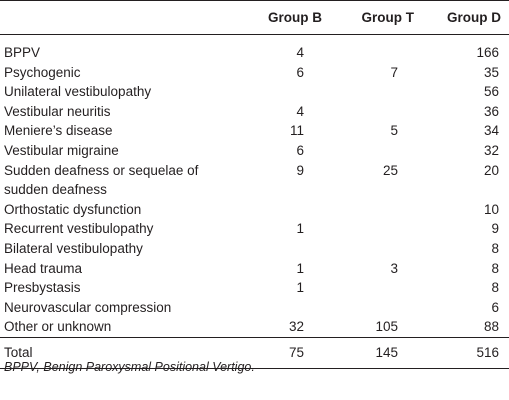 This screenshot has width=509, height=400. Describe the element at coordinates (123, 17) in the screenshot. I see `header-label-cell` at that location.